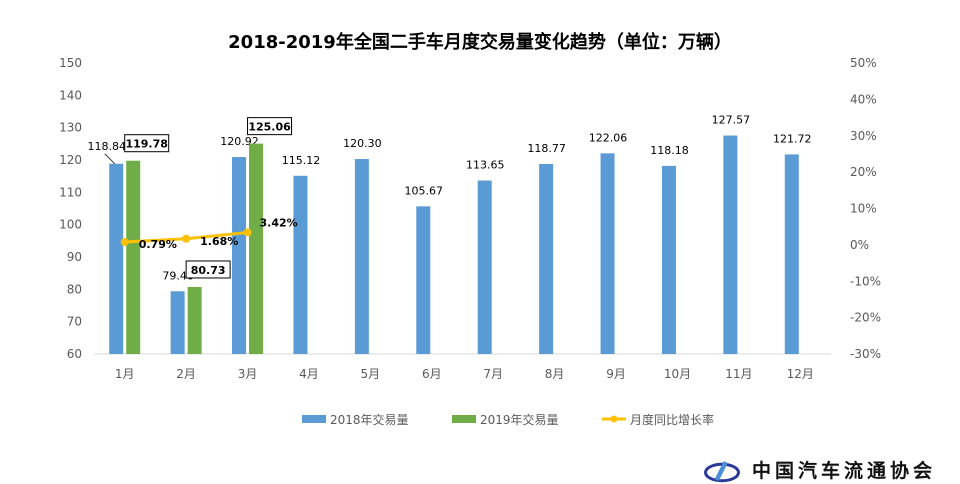 The width and height of the screenshot is (960, 484). Describe the element at coordinates (844, 471) in the screenshot. I see `logo-text: 中国汽车流通协会` at that location.